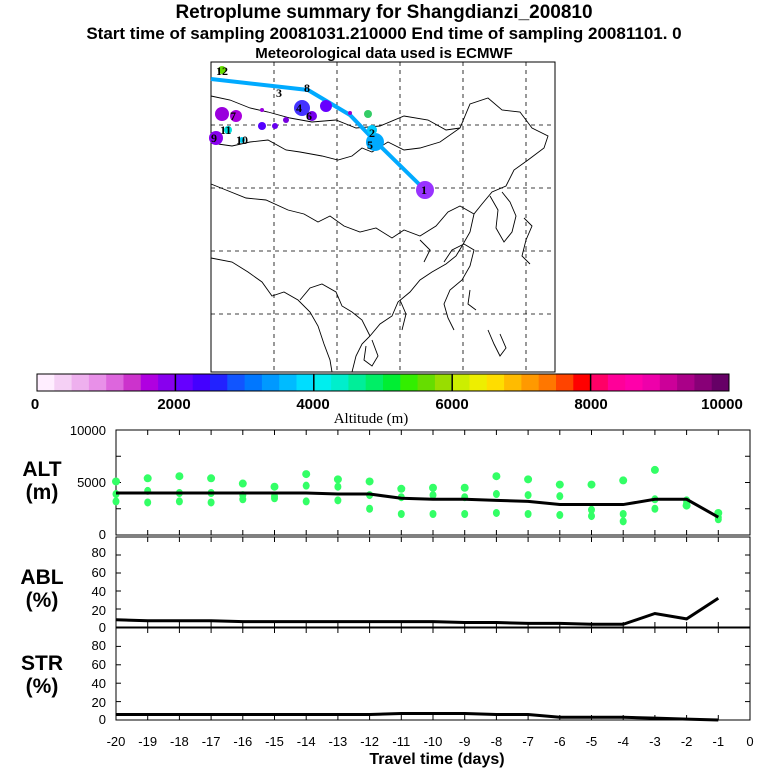 Image resolution: width=768 pixels, height=768 pixels. What do you see at coordinates (417, 611) in the screenshot?
I see `abl-line` at bounding box center [417, 611].